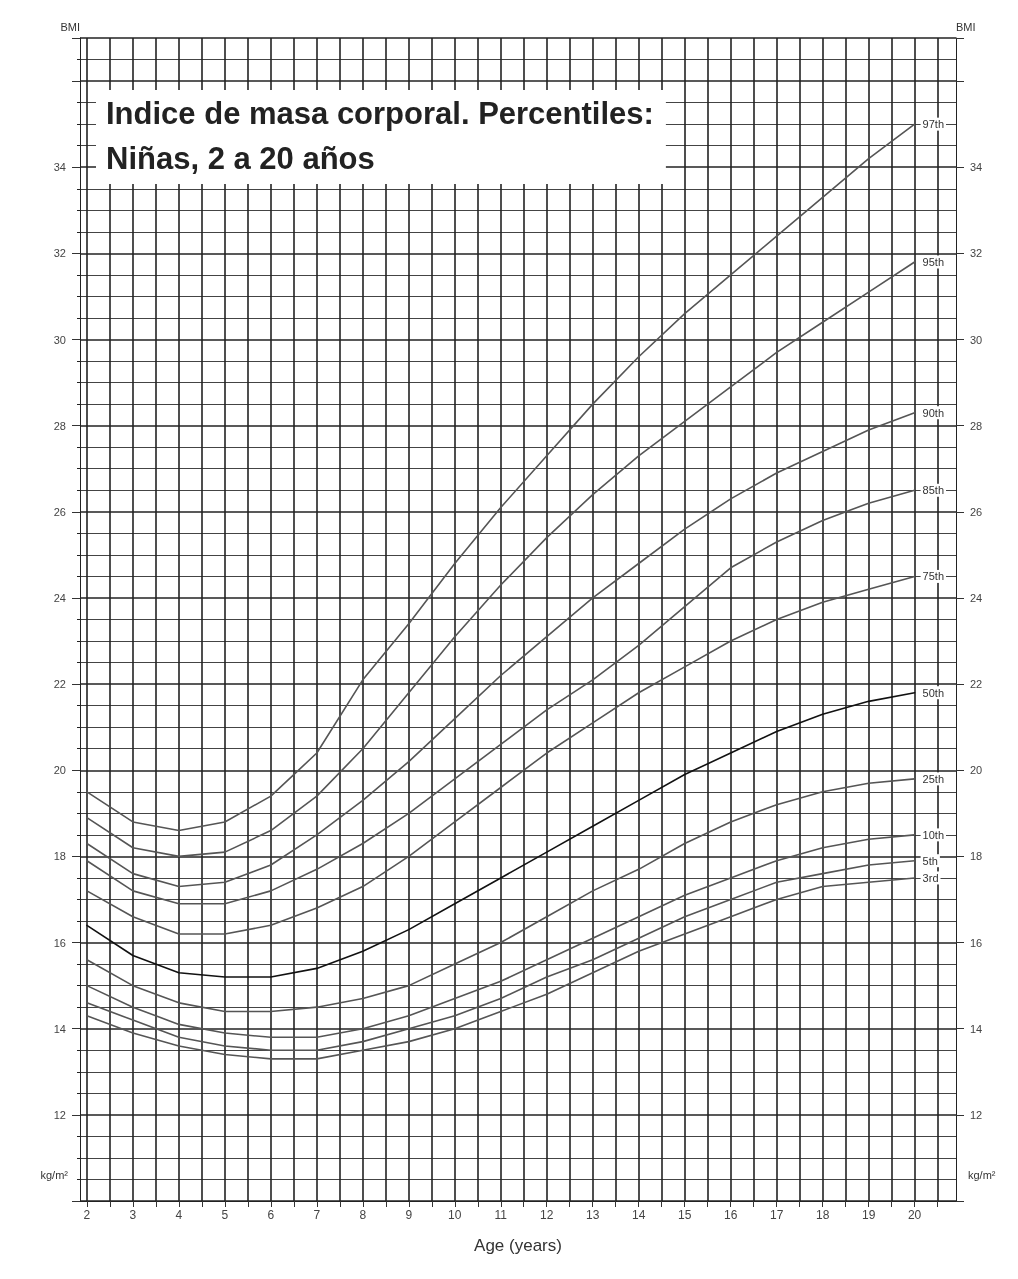 The image size is (1018, 1279). I want to click on series-label: 10th, so click(933, 834).